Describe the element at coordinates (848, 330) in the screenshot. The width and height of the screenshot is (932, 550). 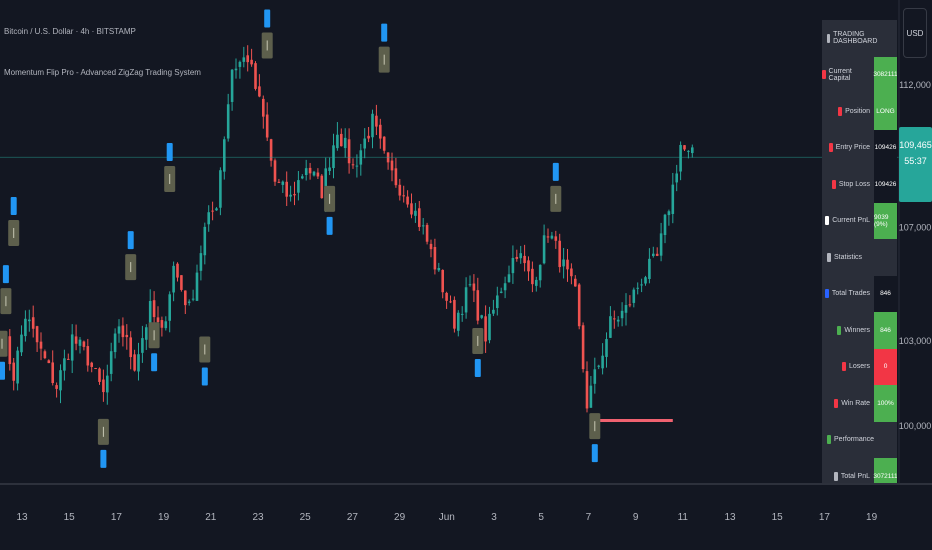
I see `dashboard-label: Winners` at that location.